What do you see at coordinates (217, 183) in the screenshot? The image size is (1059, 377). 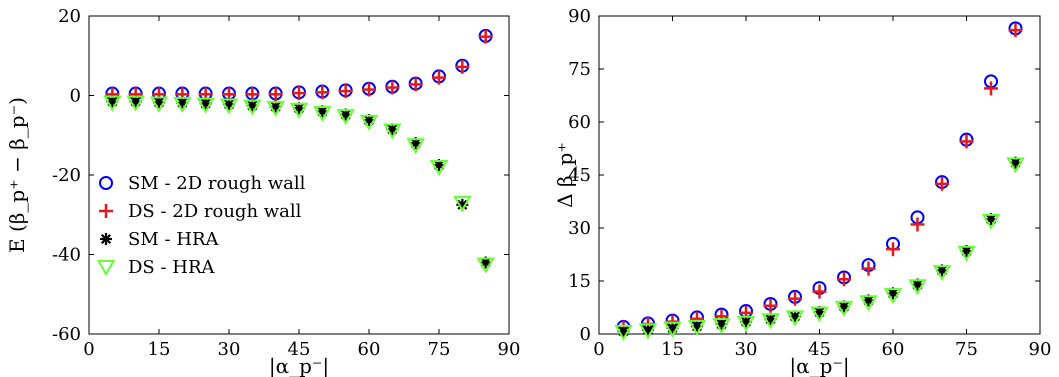 I see `legend-label: SM - 2D rough wall` at bounding box center [217, 183].